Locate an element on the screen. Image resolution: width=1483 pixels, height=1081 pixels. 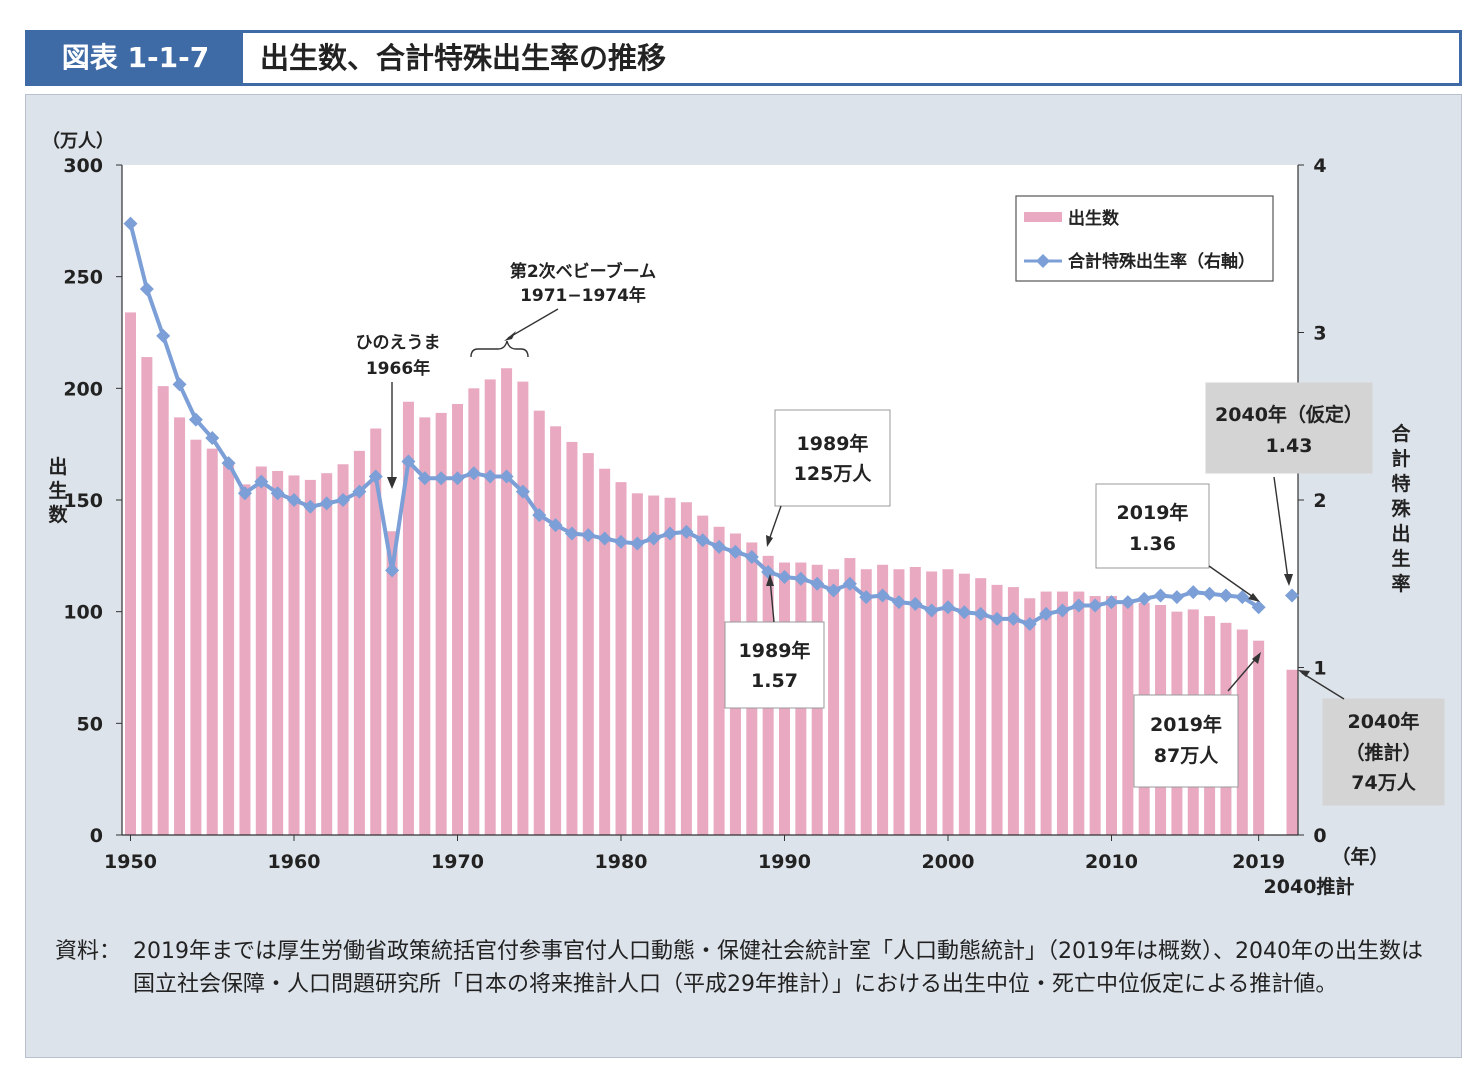
bar-births-1962 is located at coordinates (327, 654).